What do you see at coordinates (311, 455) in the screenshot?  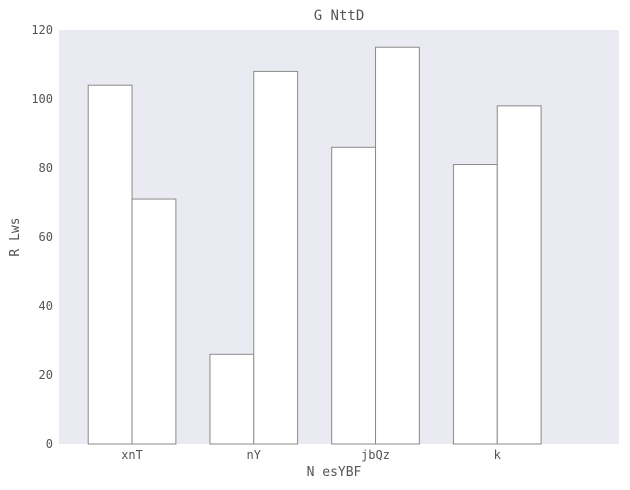 I see `x-axis-ticks: xnT nY jbQz k` at bounding box center [311, 455].